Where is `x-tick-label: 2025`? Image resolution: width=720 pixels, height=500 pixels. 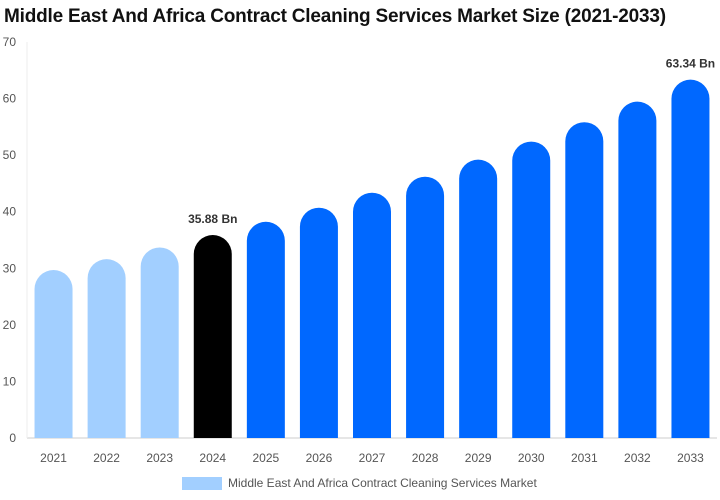 x-tick-label: 2025 is located at coordinates (265, 458).